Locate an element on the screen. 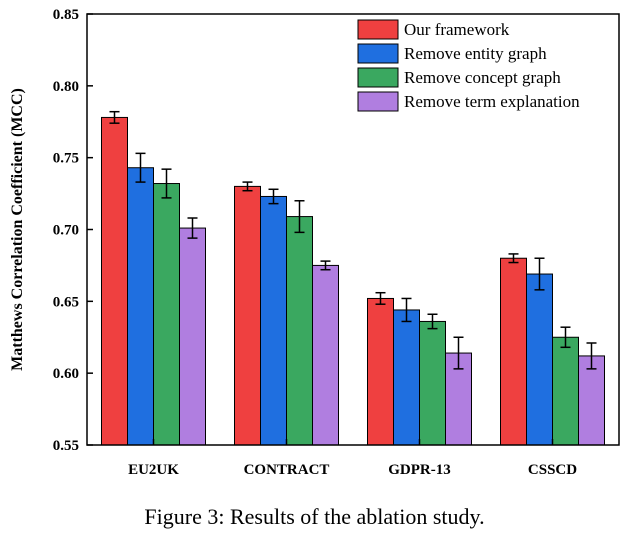 Image resolution: width=629 pixels, height=540 pixels. legend-label: Remove term explanation is located at coordinates (492, 101).